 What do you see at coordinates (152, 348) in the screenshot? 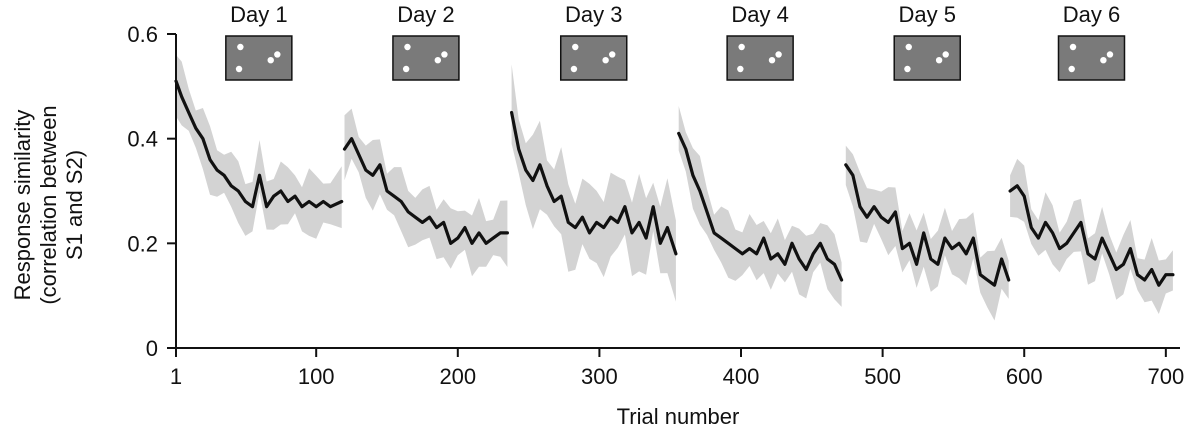
I see `y-tick-label: 0` at bounding box center [152, 348].